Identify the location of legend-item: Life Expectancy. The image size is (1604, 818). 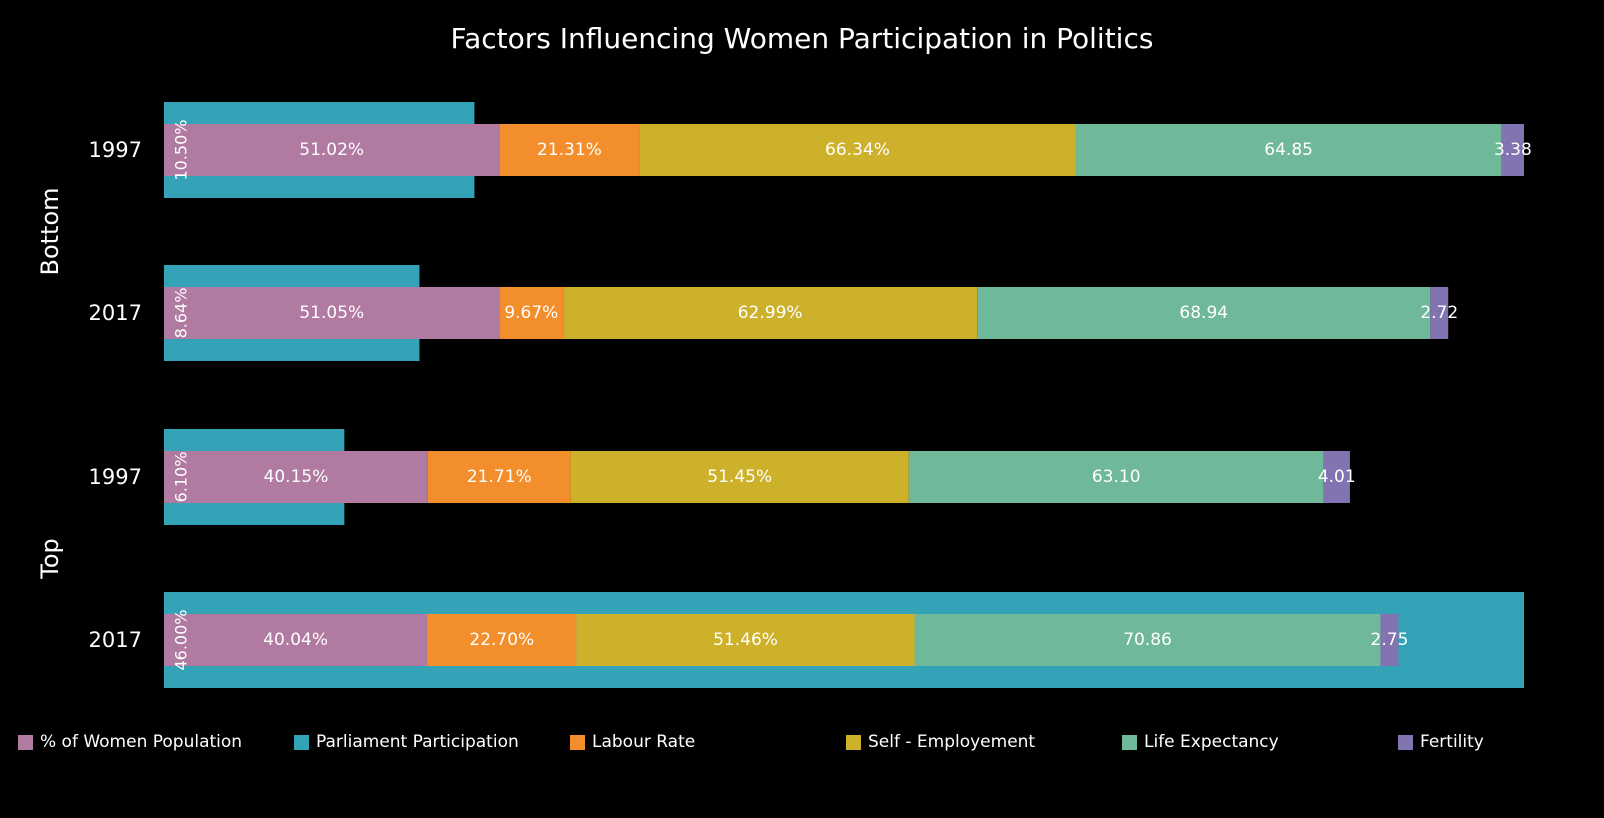
(1200, 742).